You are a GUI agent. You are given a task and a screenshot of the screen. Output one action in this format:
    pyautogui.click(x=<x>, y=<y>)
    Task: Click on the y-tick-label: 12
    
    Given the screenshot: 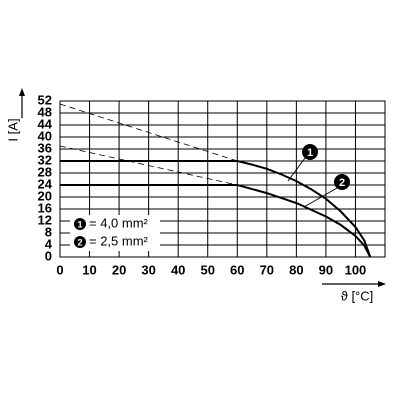 What is the action you would take?
    pyautogui.click(x=45, y=219)
    